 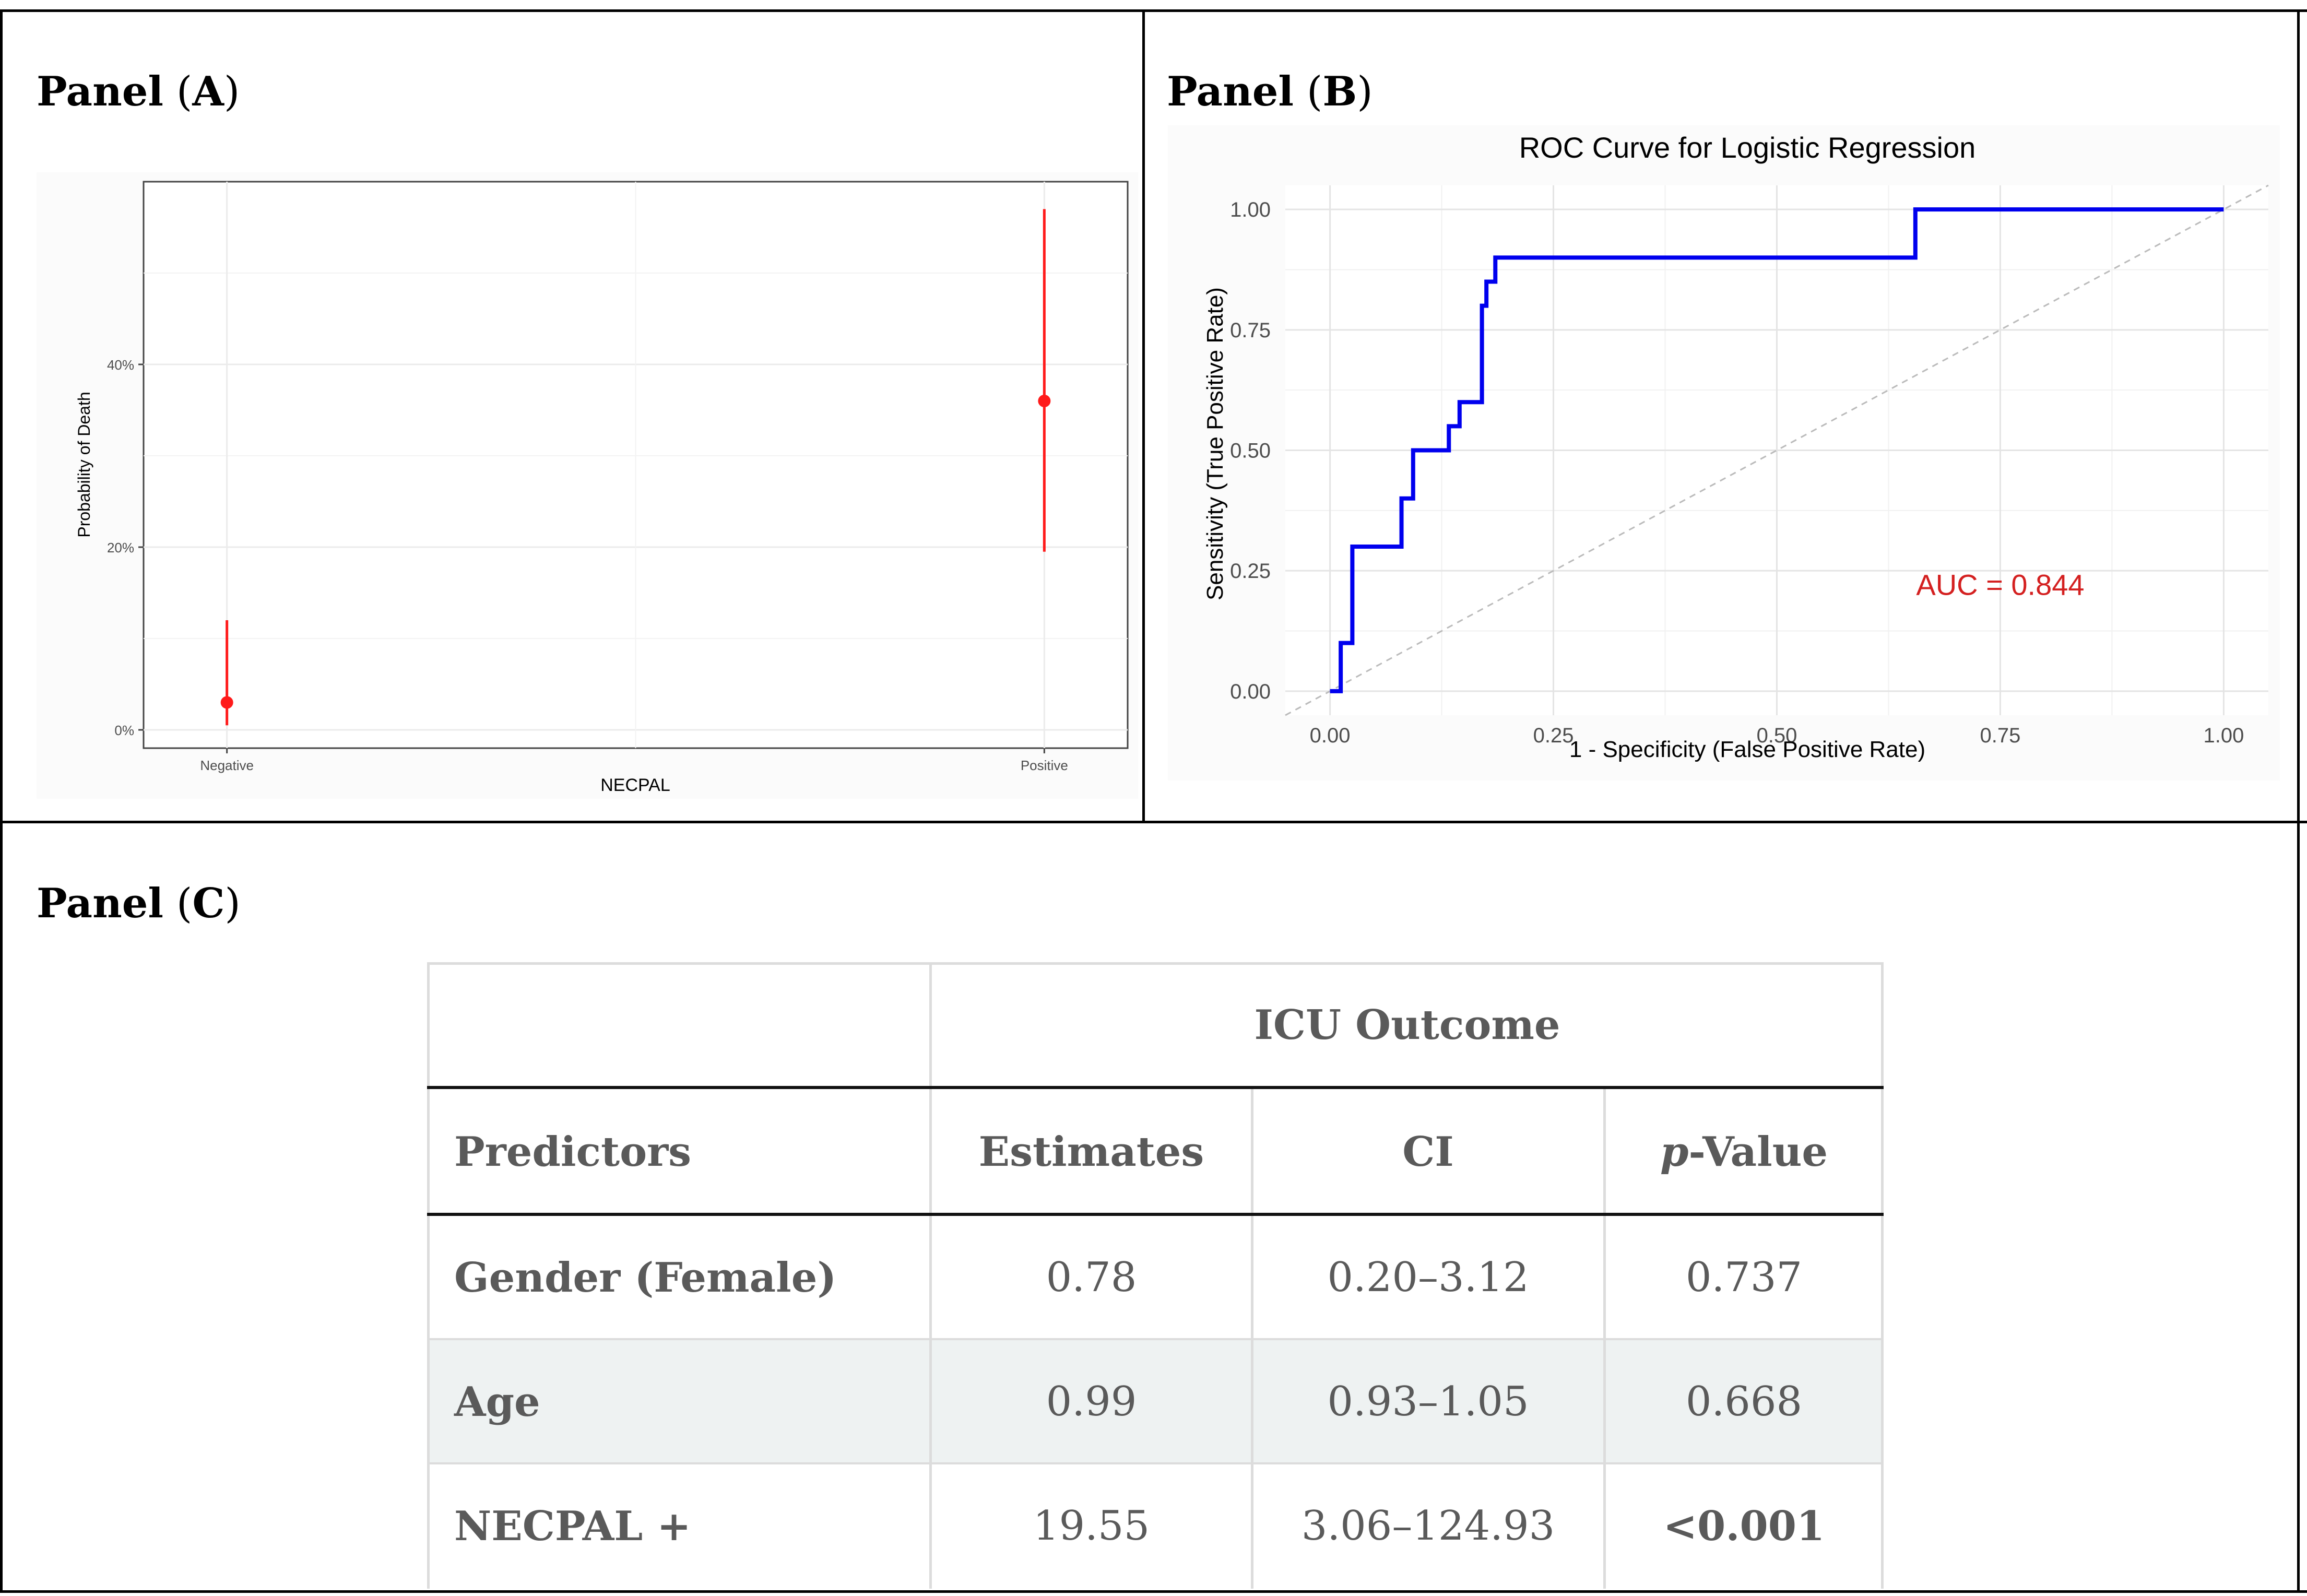 I want to click on panel-b-roc-curve, so click(x=1777, y=450).